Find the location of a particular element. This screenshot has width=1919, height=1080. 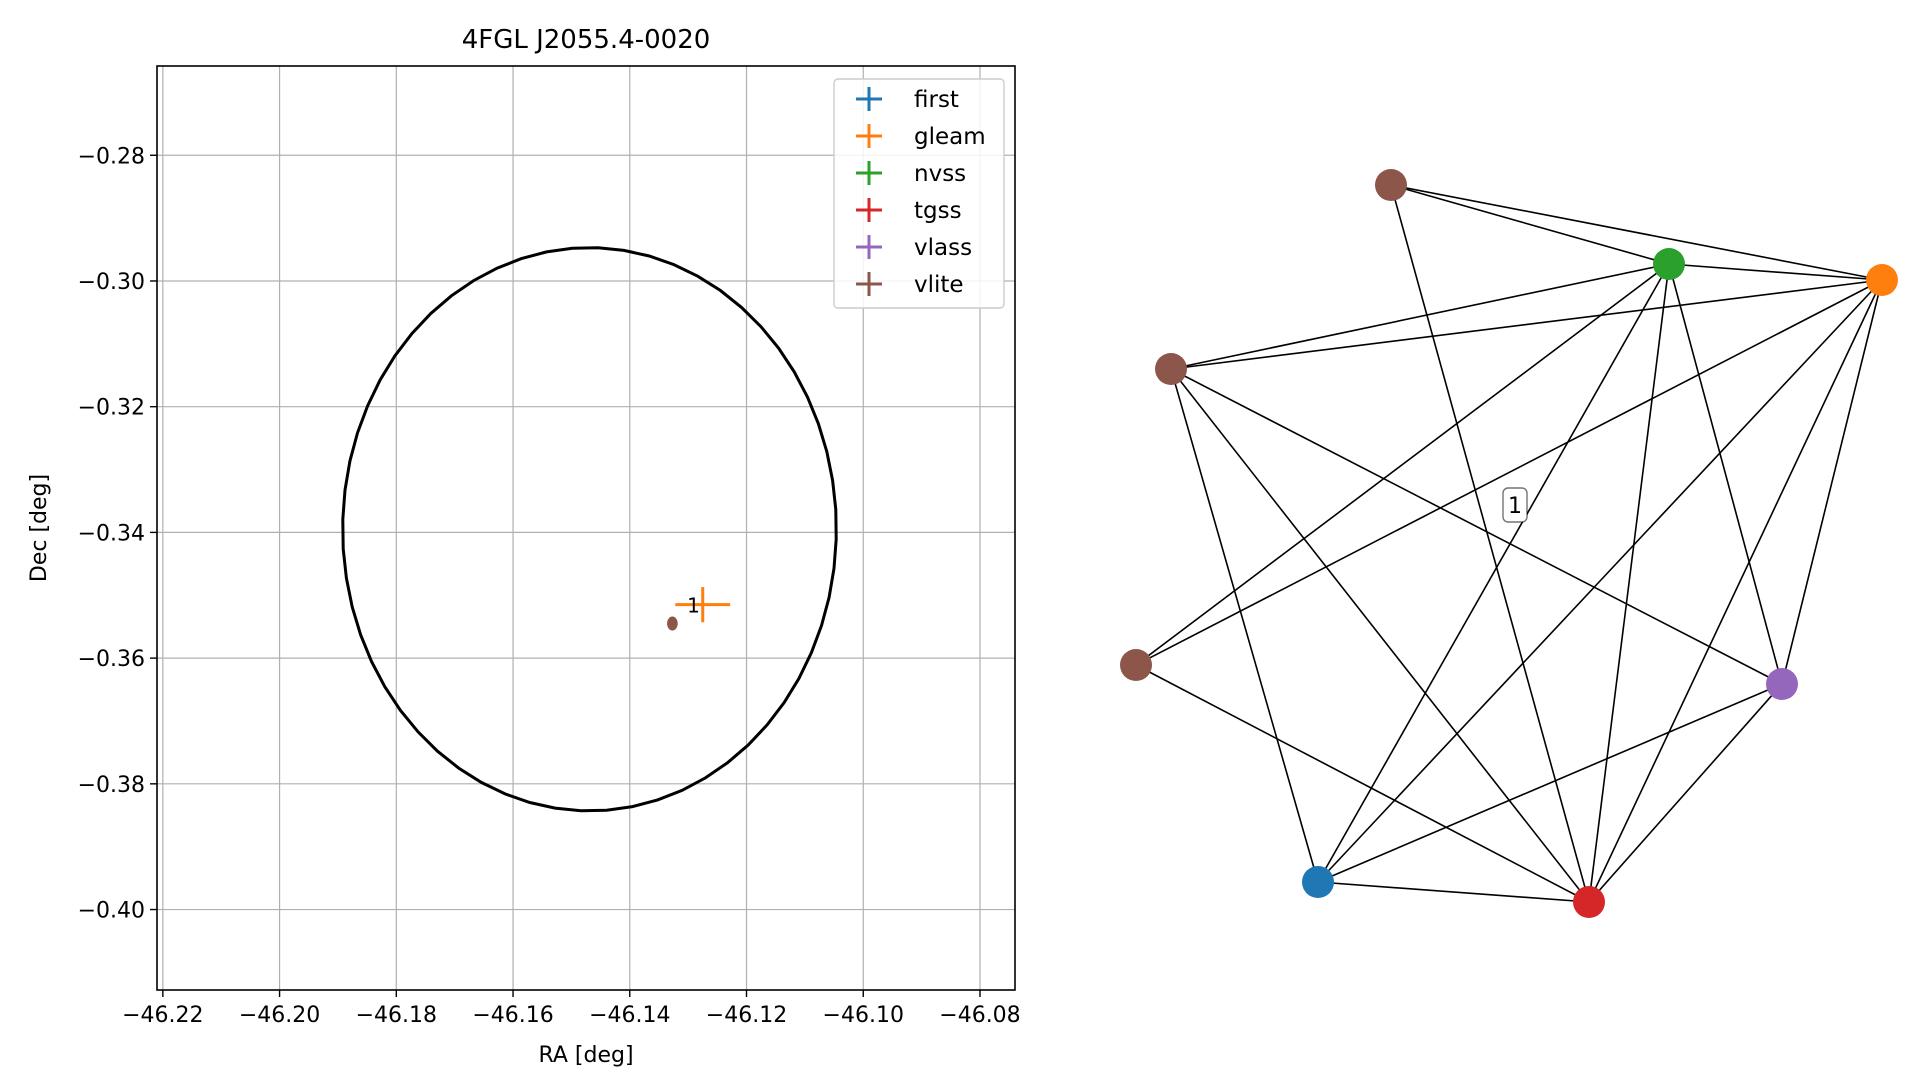

point-gleam is located at coordinates (703, 605).